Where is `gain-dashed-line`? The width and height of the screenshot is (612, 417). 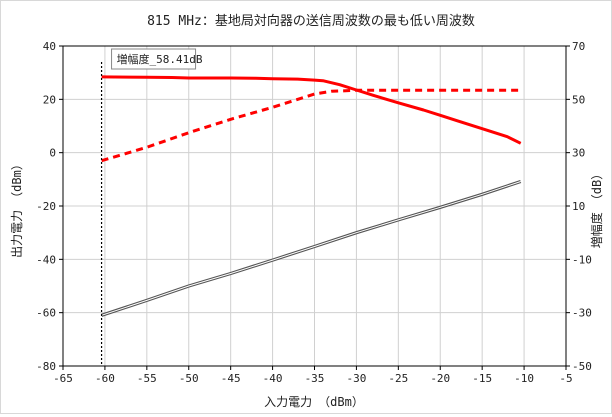
gain-dashed-line is located at coordinates (311, 125).